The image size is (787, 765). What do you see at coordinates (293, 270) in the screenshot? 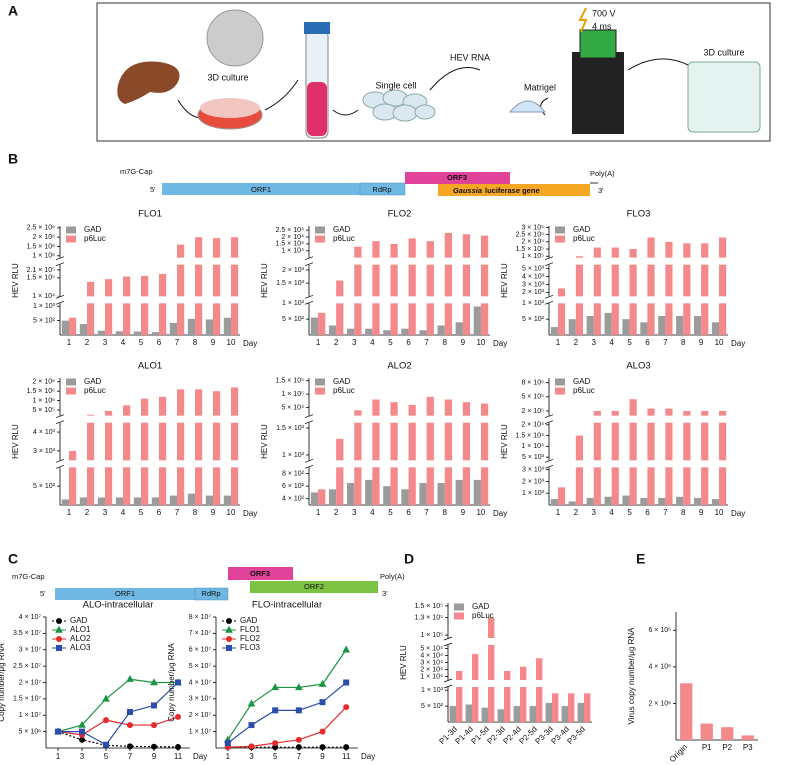
I see `y-tick-label: 2 × 10³` at bounding box center [293, 270].